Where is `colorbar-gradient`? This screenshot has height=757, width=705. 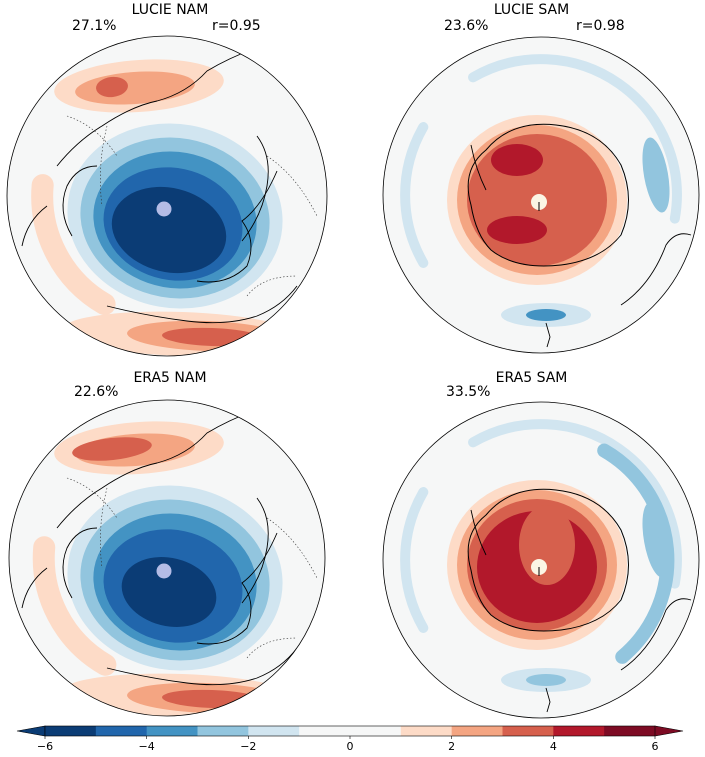
colorbar-gradient is located at coordinates (350, 732).